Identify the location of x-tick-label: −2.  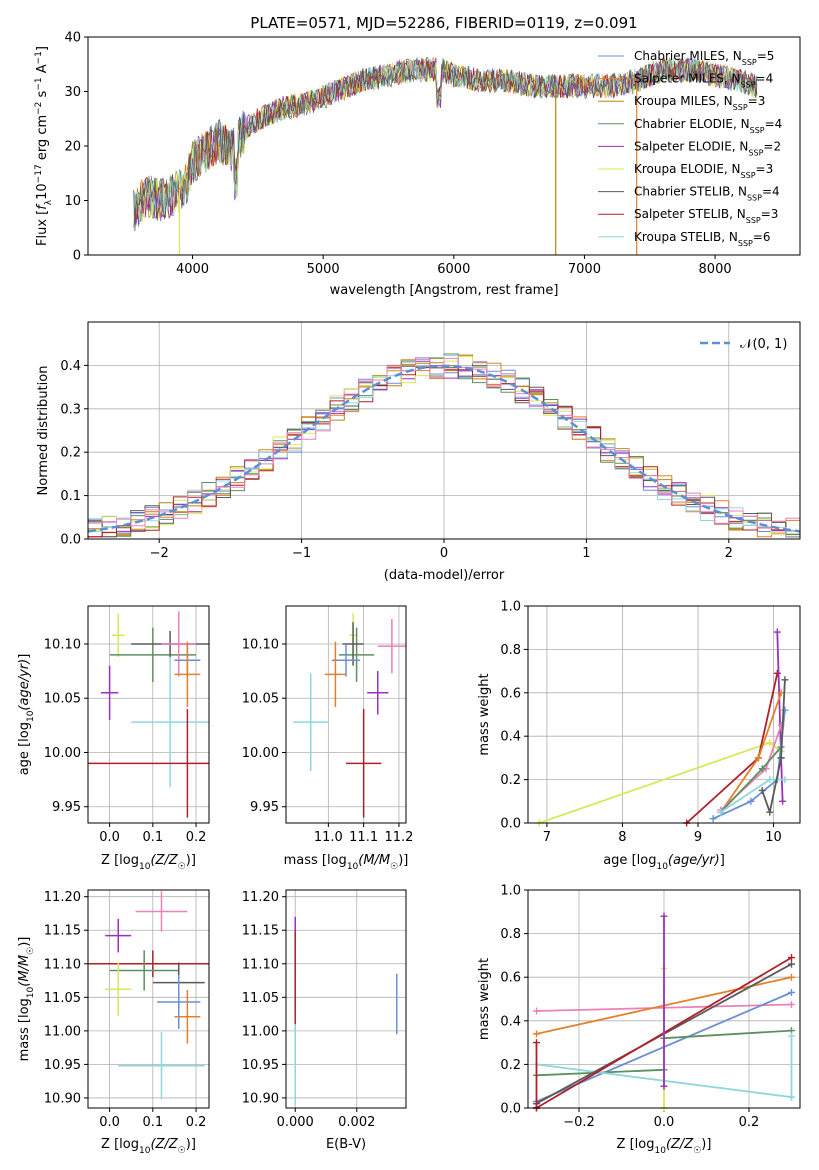
(159, 553).